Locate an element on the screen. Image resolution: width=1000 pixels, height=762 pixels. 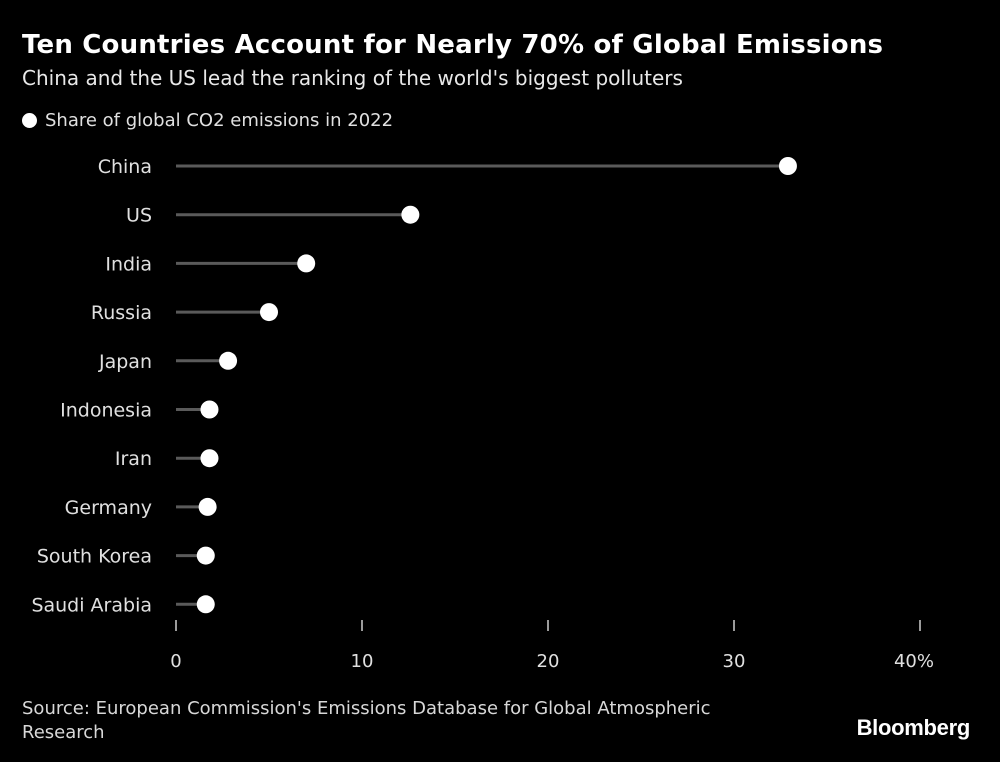
dot-saudi-arabia is located at coordinates (205, 604).